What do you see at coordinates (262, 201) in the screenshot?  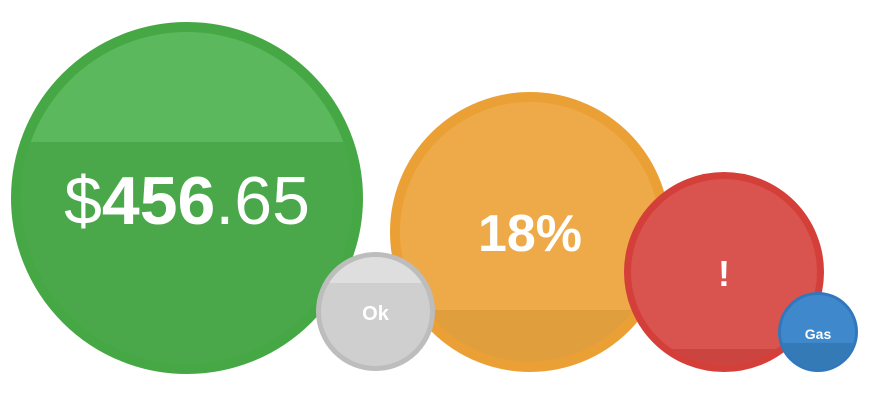 I see `balance-fraction: .65` at bounding box center [262, 201].